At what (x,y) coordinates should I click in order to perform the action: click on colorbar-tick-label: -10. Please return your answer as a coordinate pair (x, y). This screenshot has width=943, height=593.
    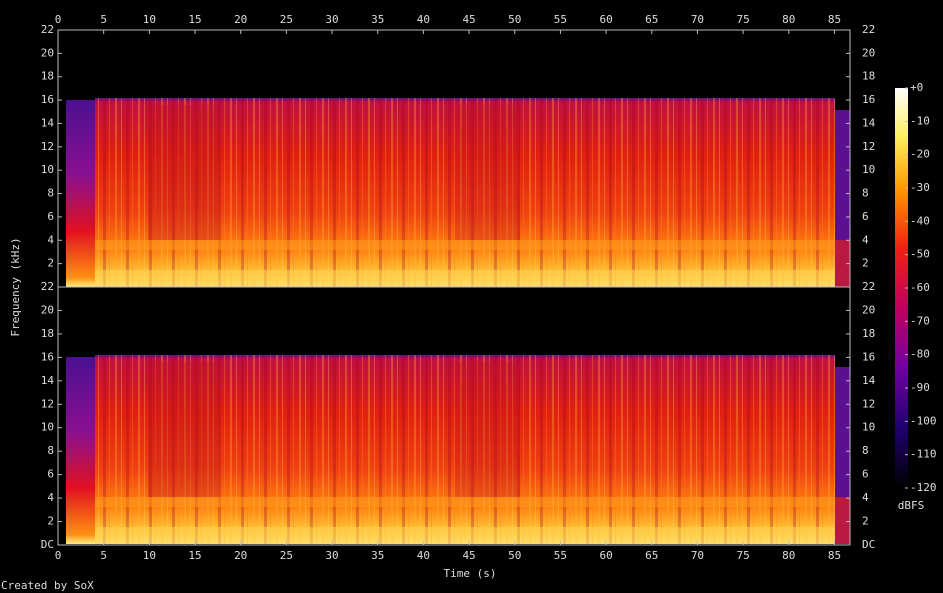
    Looking at the image, I should click on (920, 120).